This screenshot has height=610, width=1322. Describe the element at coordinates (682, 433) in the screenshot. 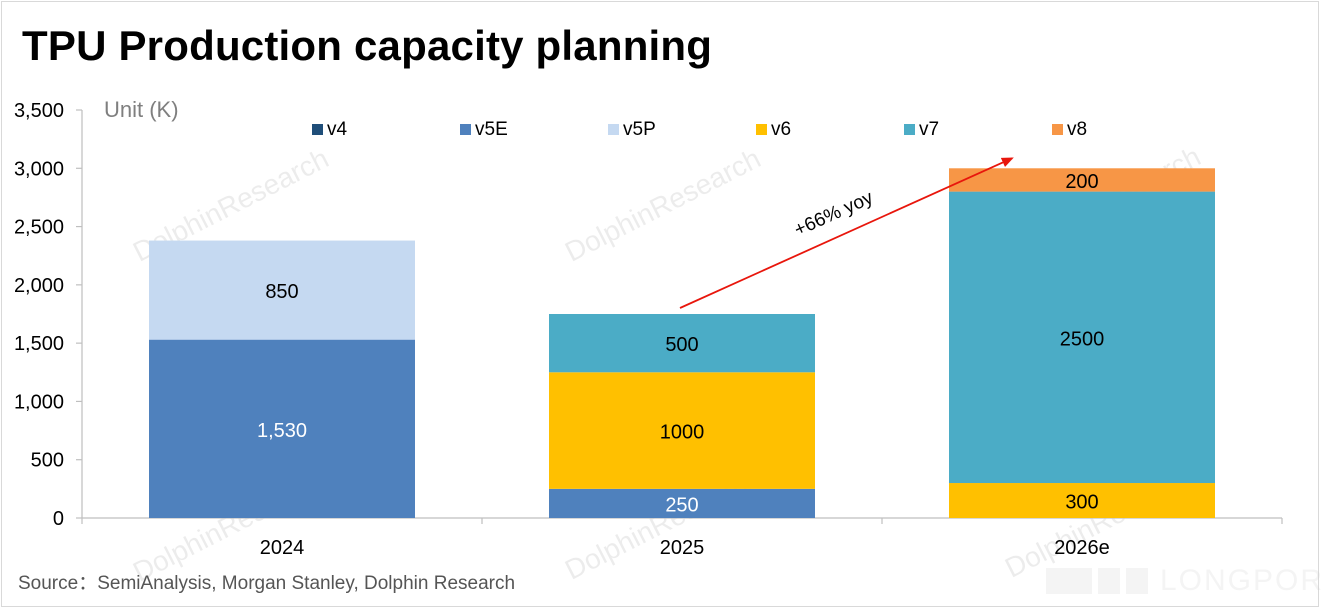

I see `data-label: 1000` at that location.